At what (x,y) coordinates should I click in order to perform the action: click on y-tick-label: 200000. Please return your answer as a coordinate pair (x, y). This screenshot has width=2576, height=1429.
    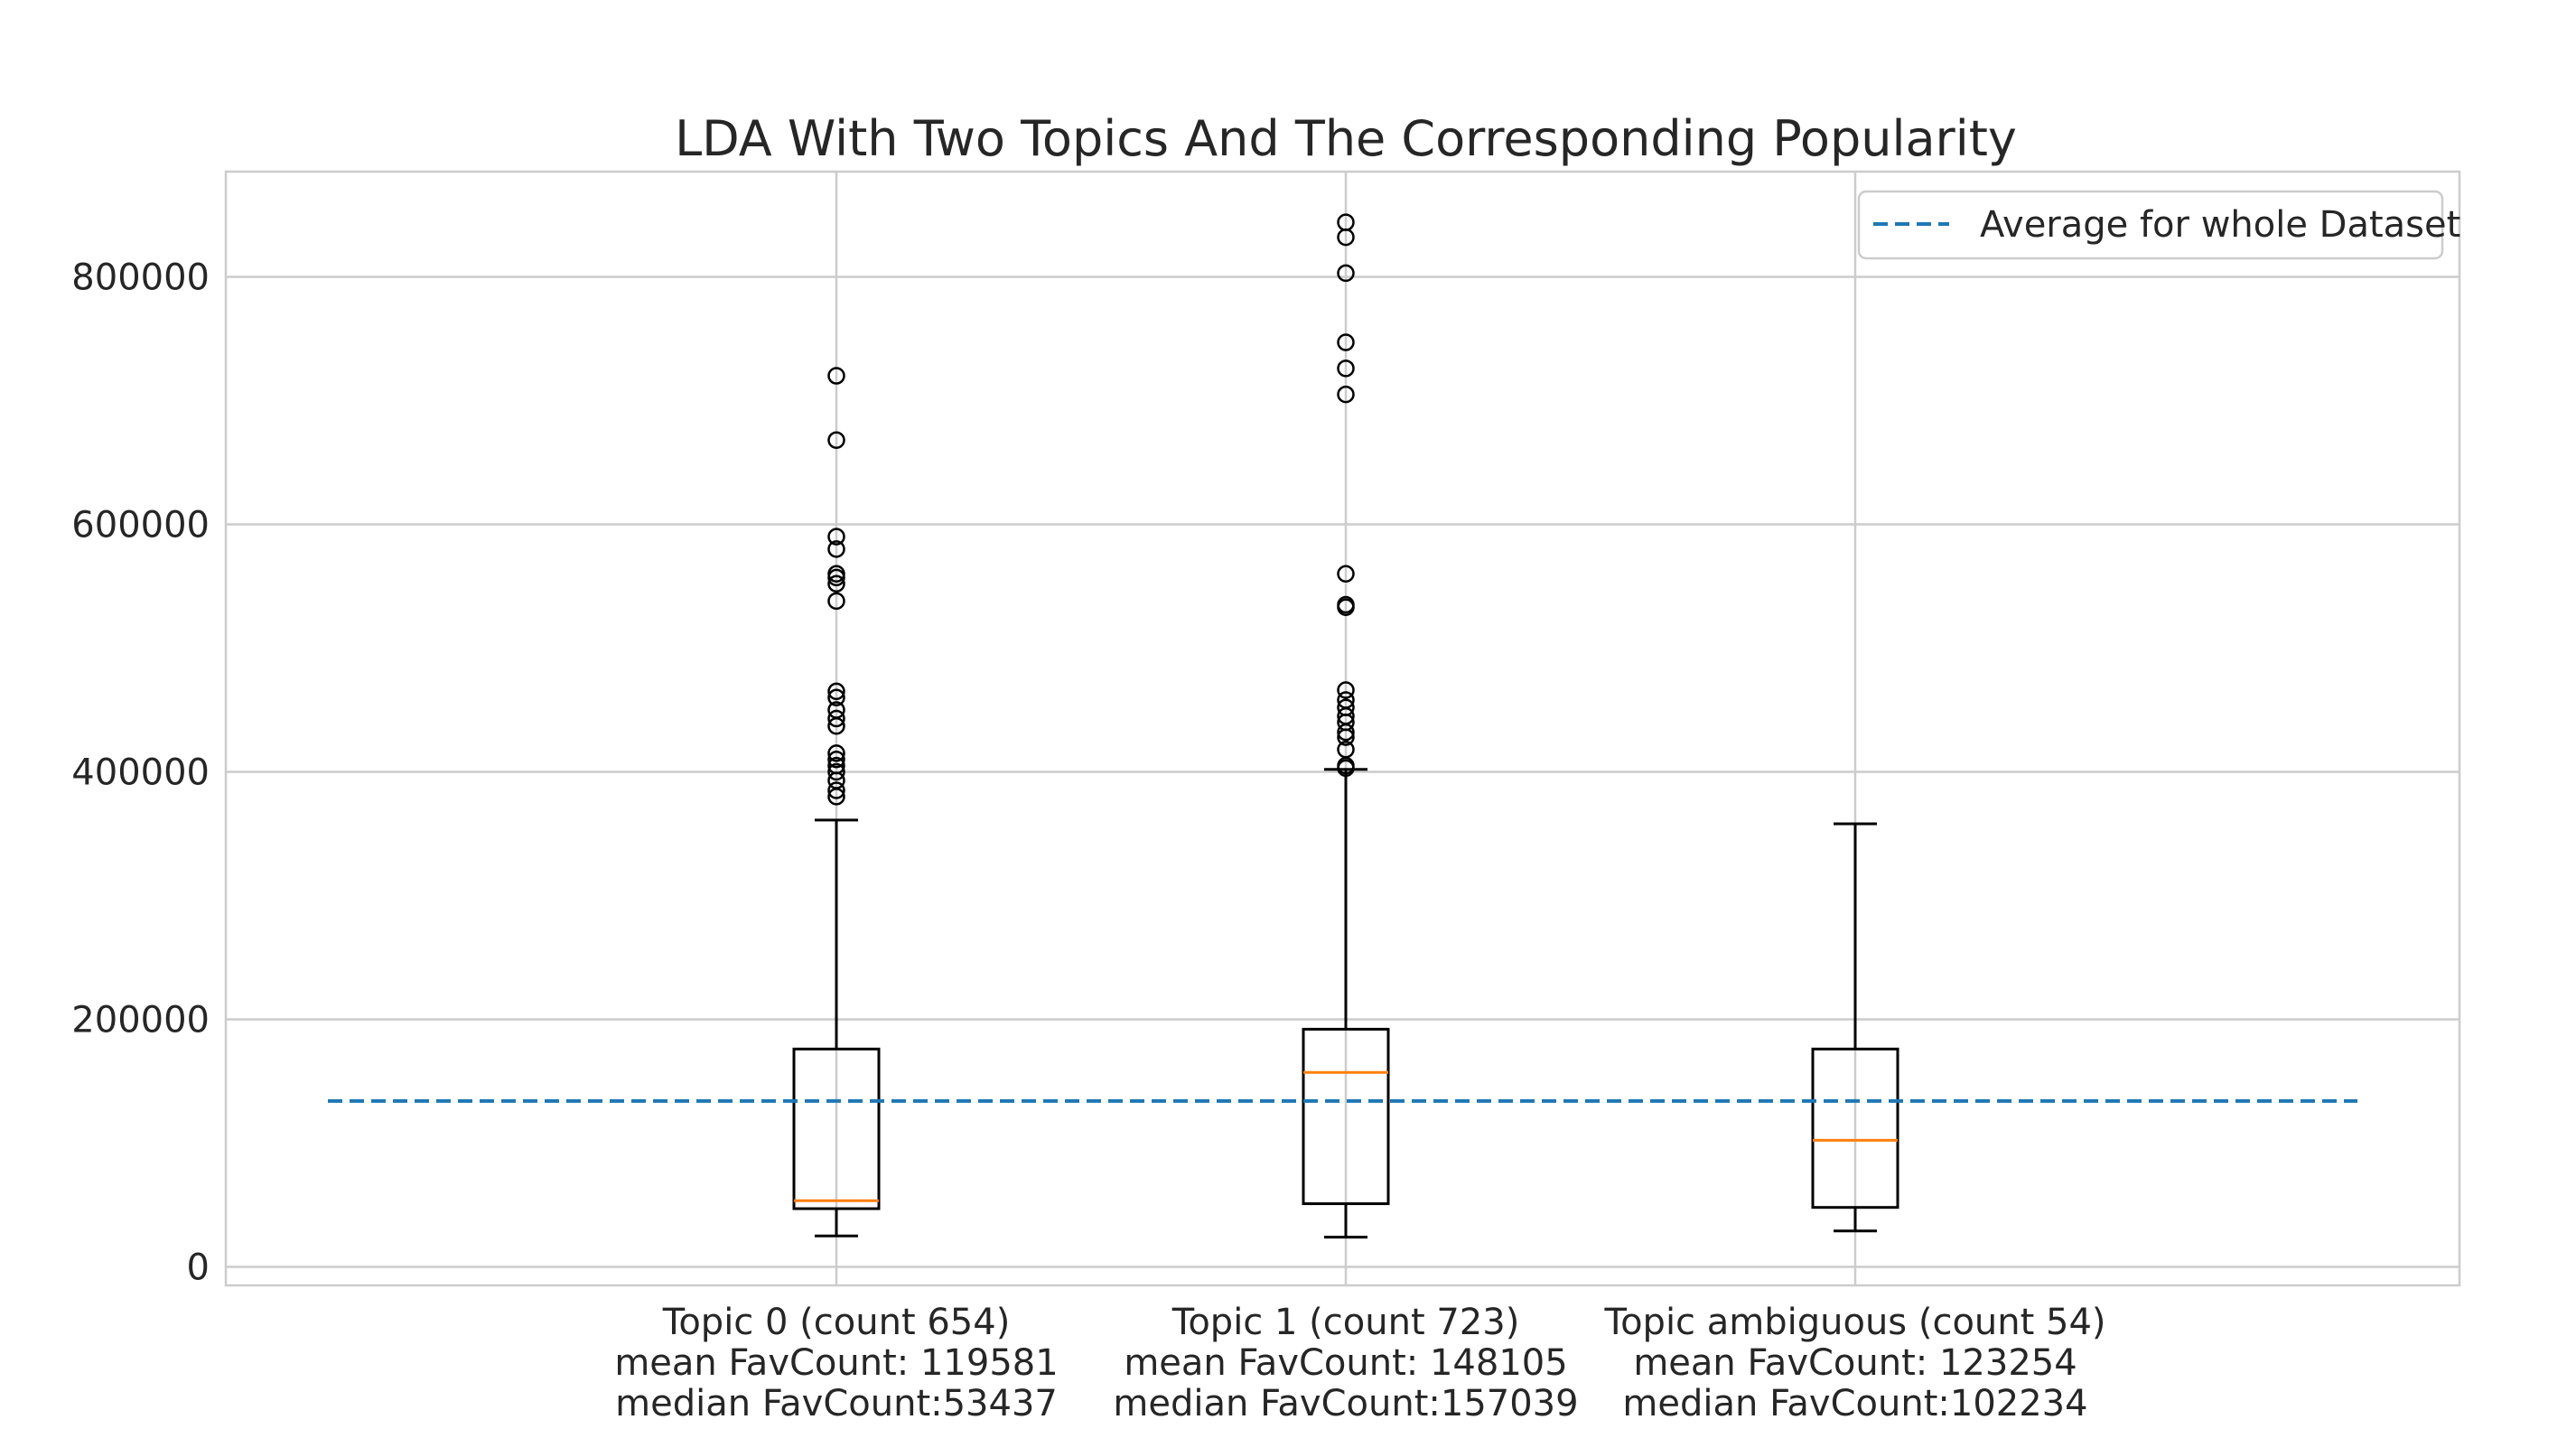
    Looking at the image, I should click on (140, 1020).